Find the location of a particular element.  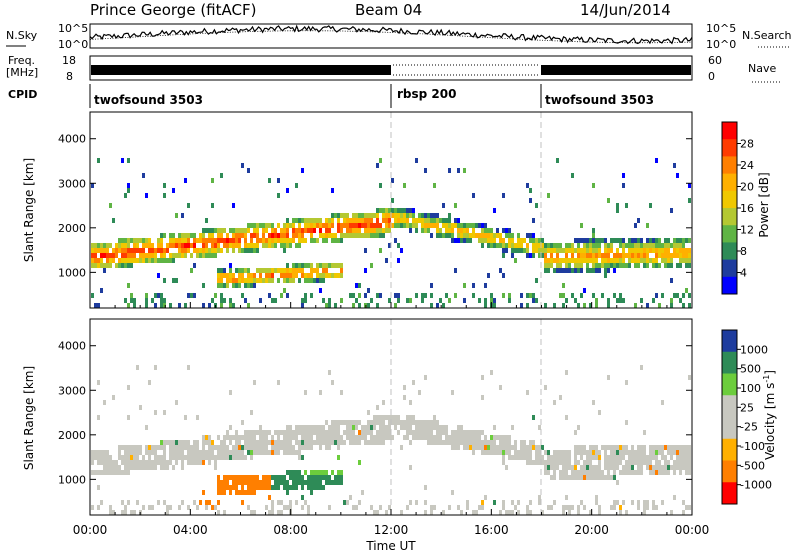

colorbar-label: 8 is located at coordinates (743, 251).